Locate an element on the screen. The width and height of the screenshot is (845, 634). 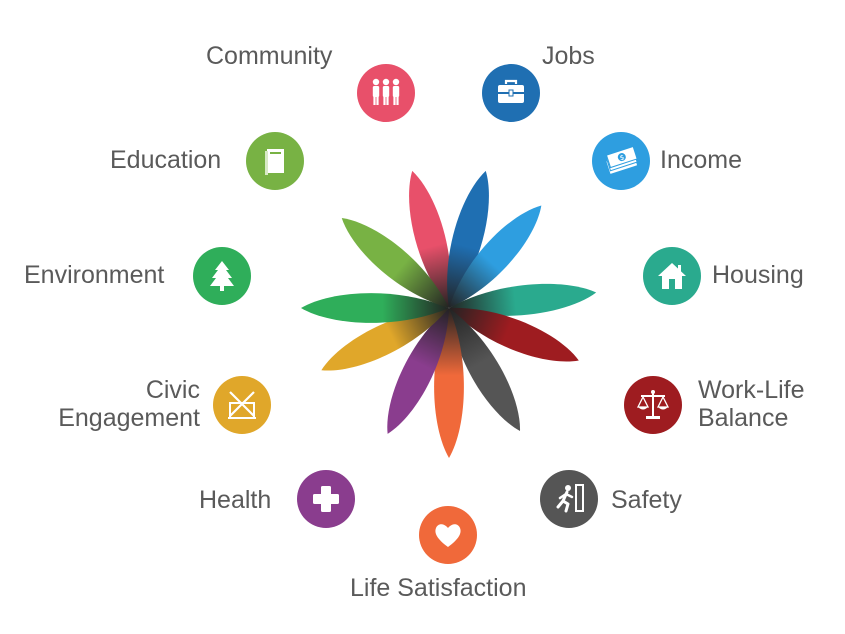
label-life-satisfaction: Life Satisfaction is located at coordinates (438, 588).